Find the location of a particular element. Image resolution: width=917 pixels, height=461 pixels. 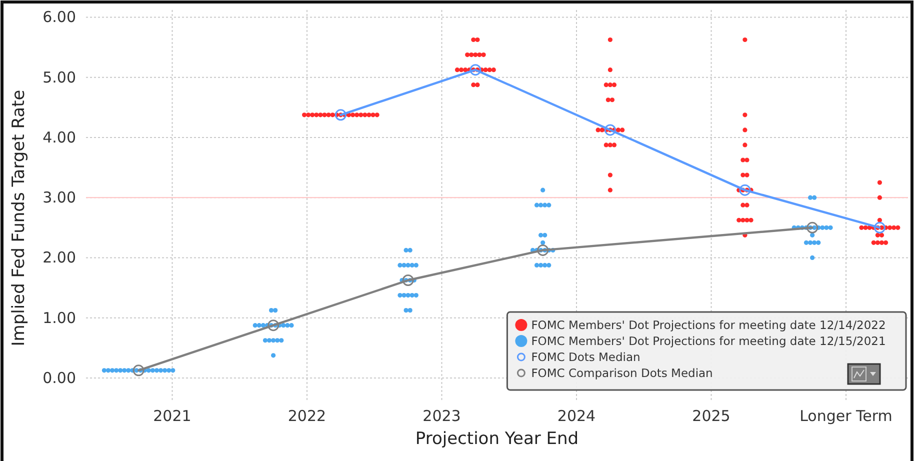

x-tick-label: 2024 is located at coordinates (576, 416).